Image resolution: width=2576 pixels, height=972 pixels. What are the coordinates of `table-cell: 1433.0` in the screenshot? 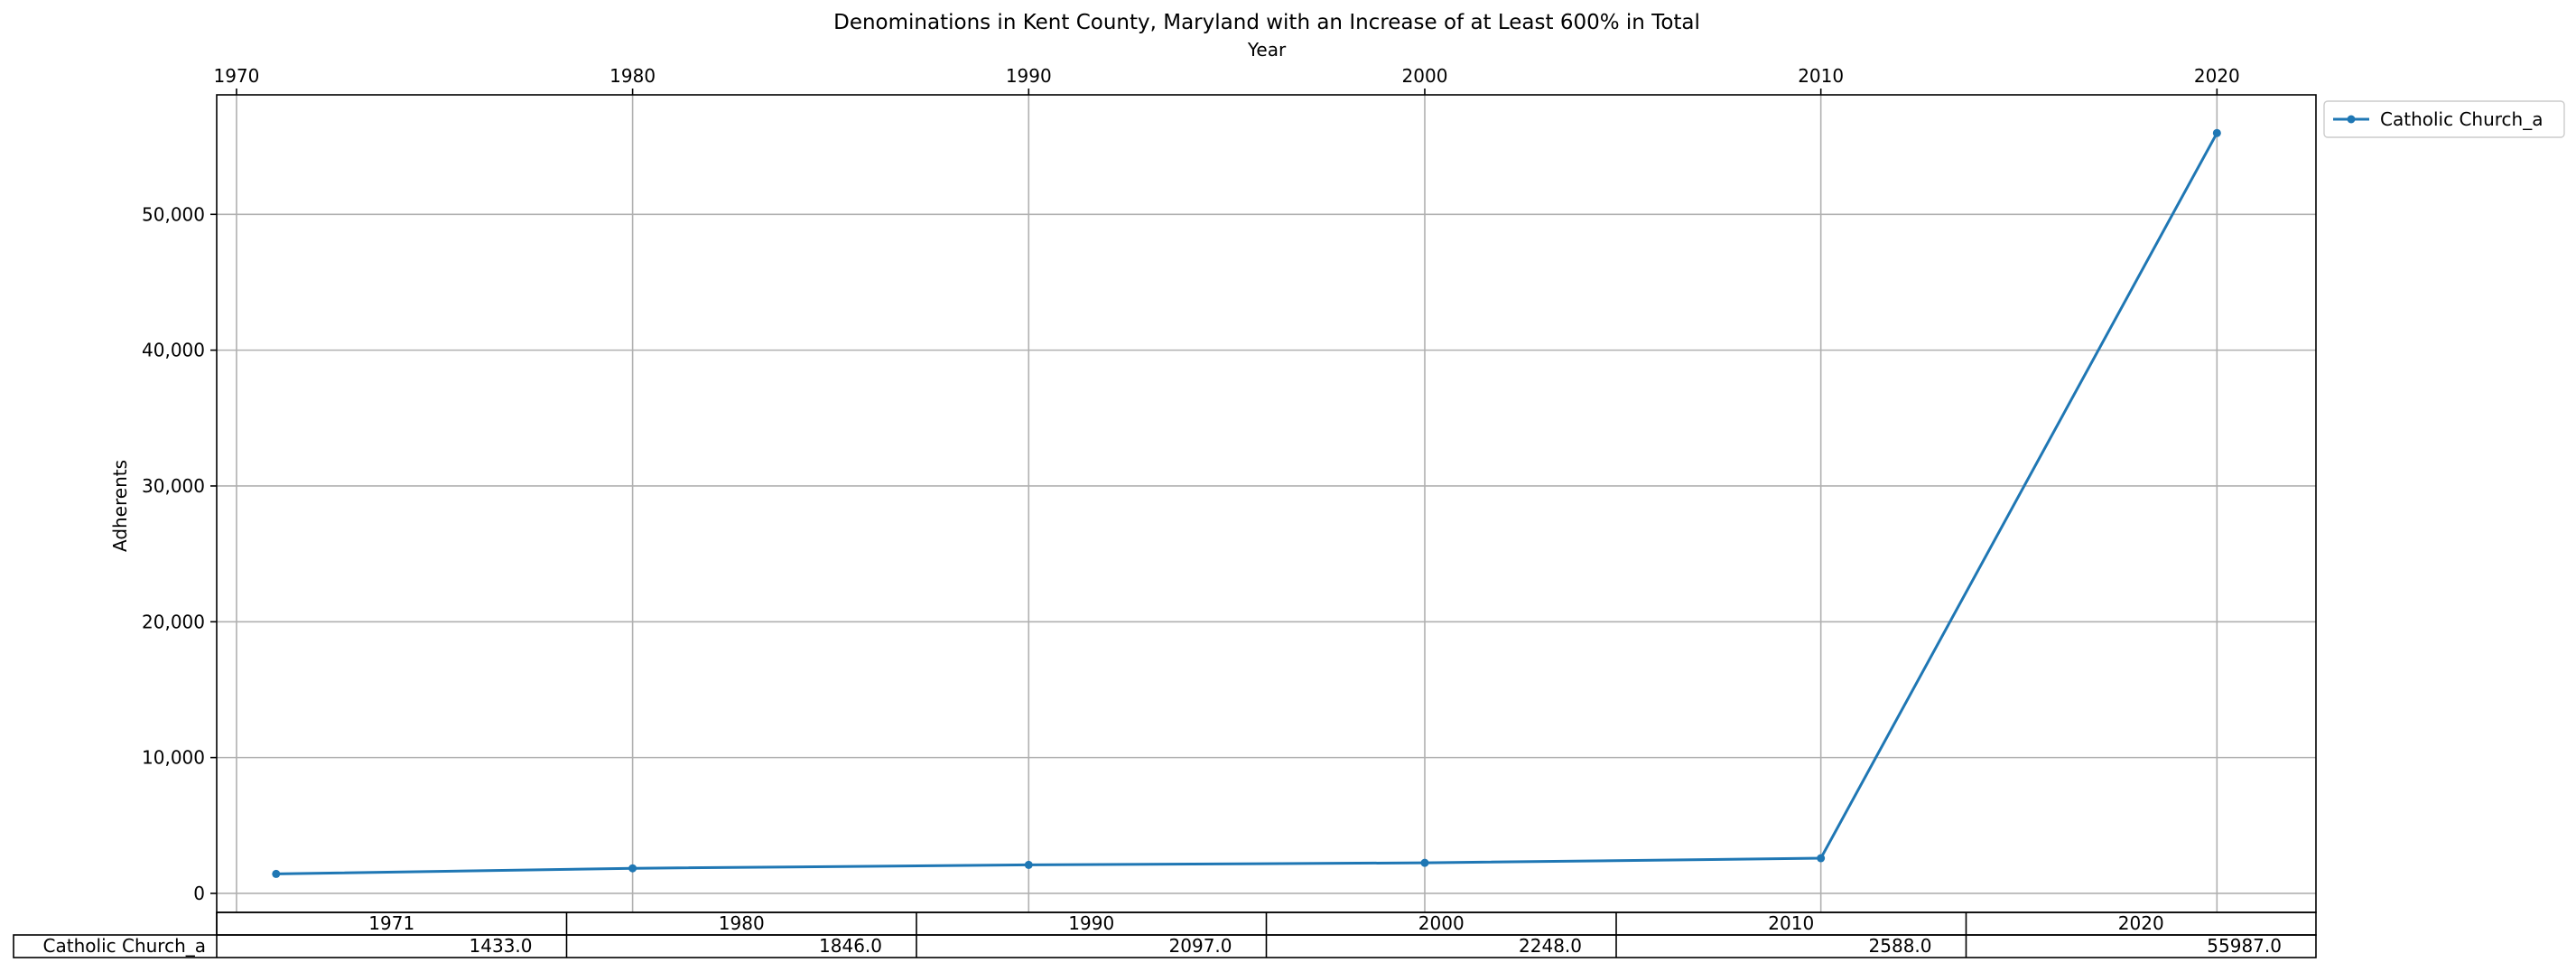 It's located at (501, 946).